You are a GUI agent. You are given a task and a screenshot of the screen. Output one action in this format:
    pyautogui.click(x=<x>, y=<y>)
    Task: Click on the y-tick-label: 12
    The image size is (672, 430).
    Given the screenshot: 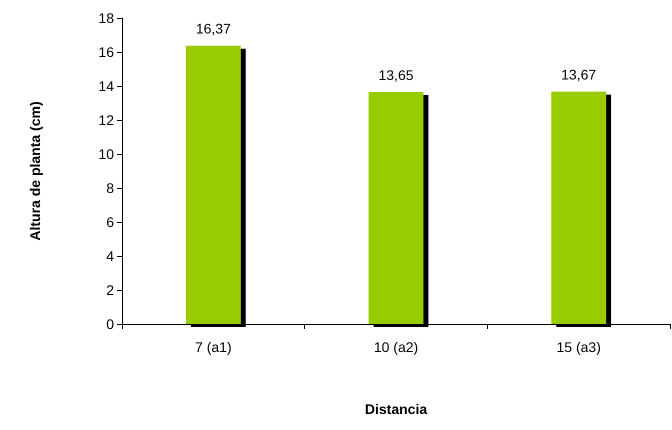 What is the action you would take?
    pyautogui.click(x=106, y=120)
    